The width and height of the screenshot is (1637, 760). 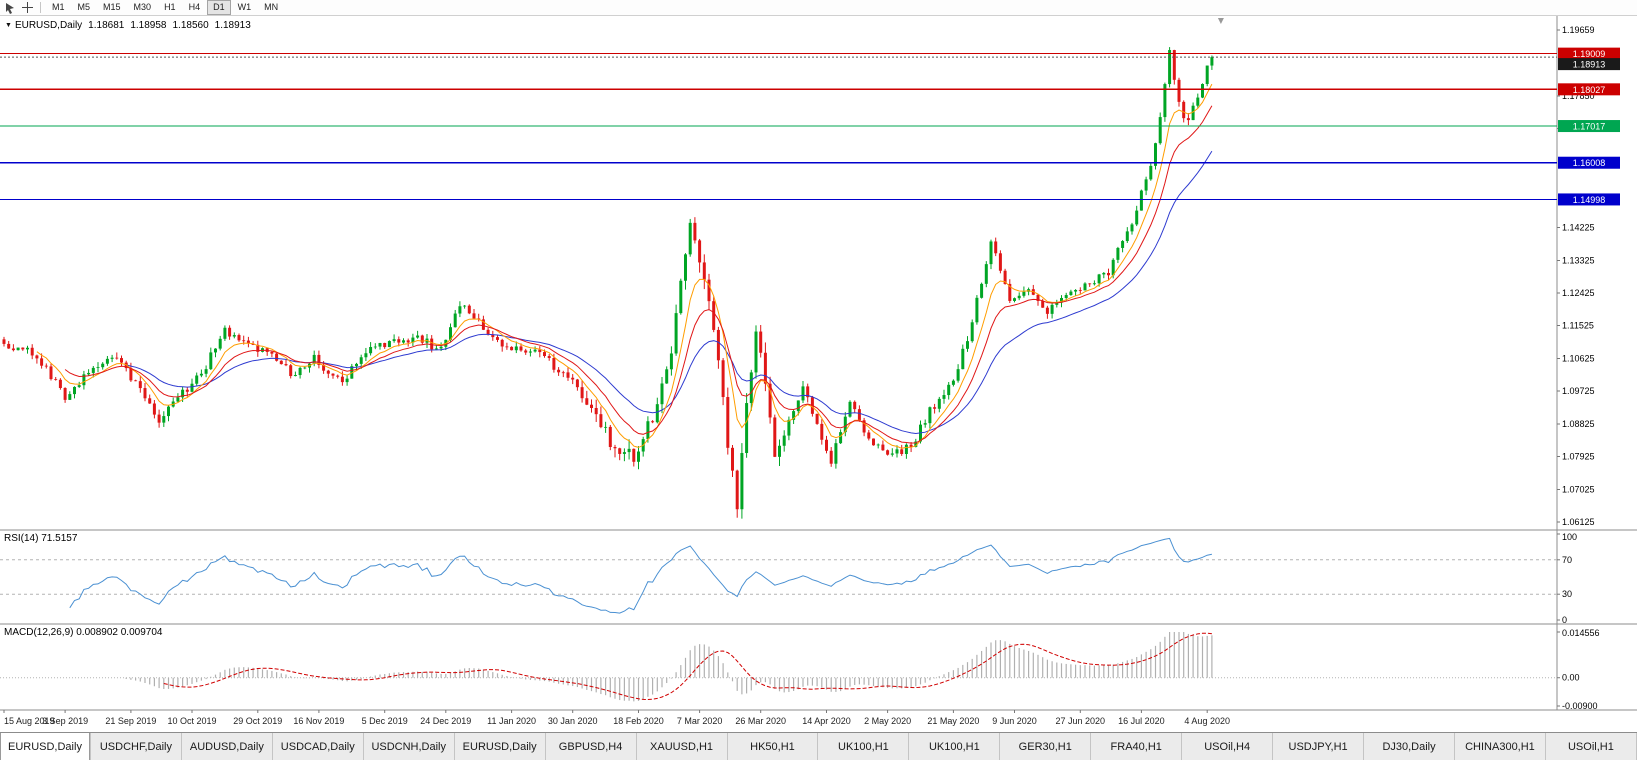 I want to click on timeframe-button-h4: H4, so click(x=194, y=7).